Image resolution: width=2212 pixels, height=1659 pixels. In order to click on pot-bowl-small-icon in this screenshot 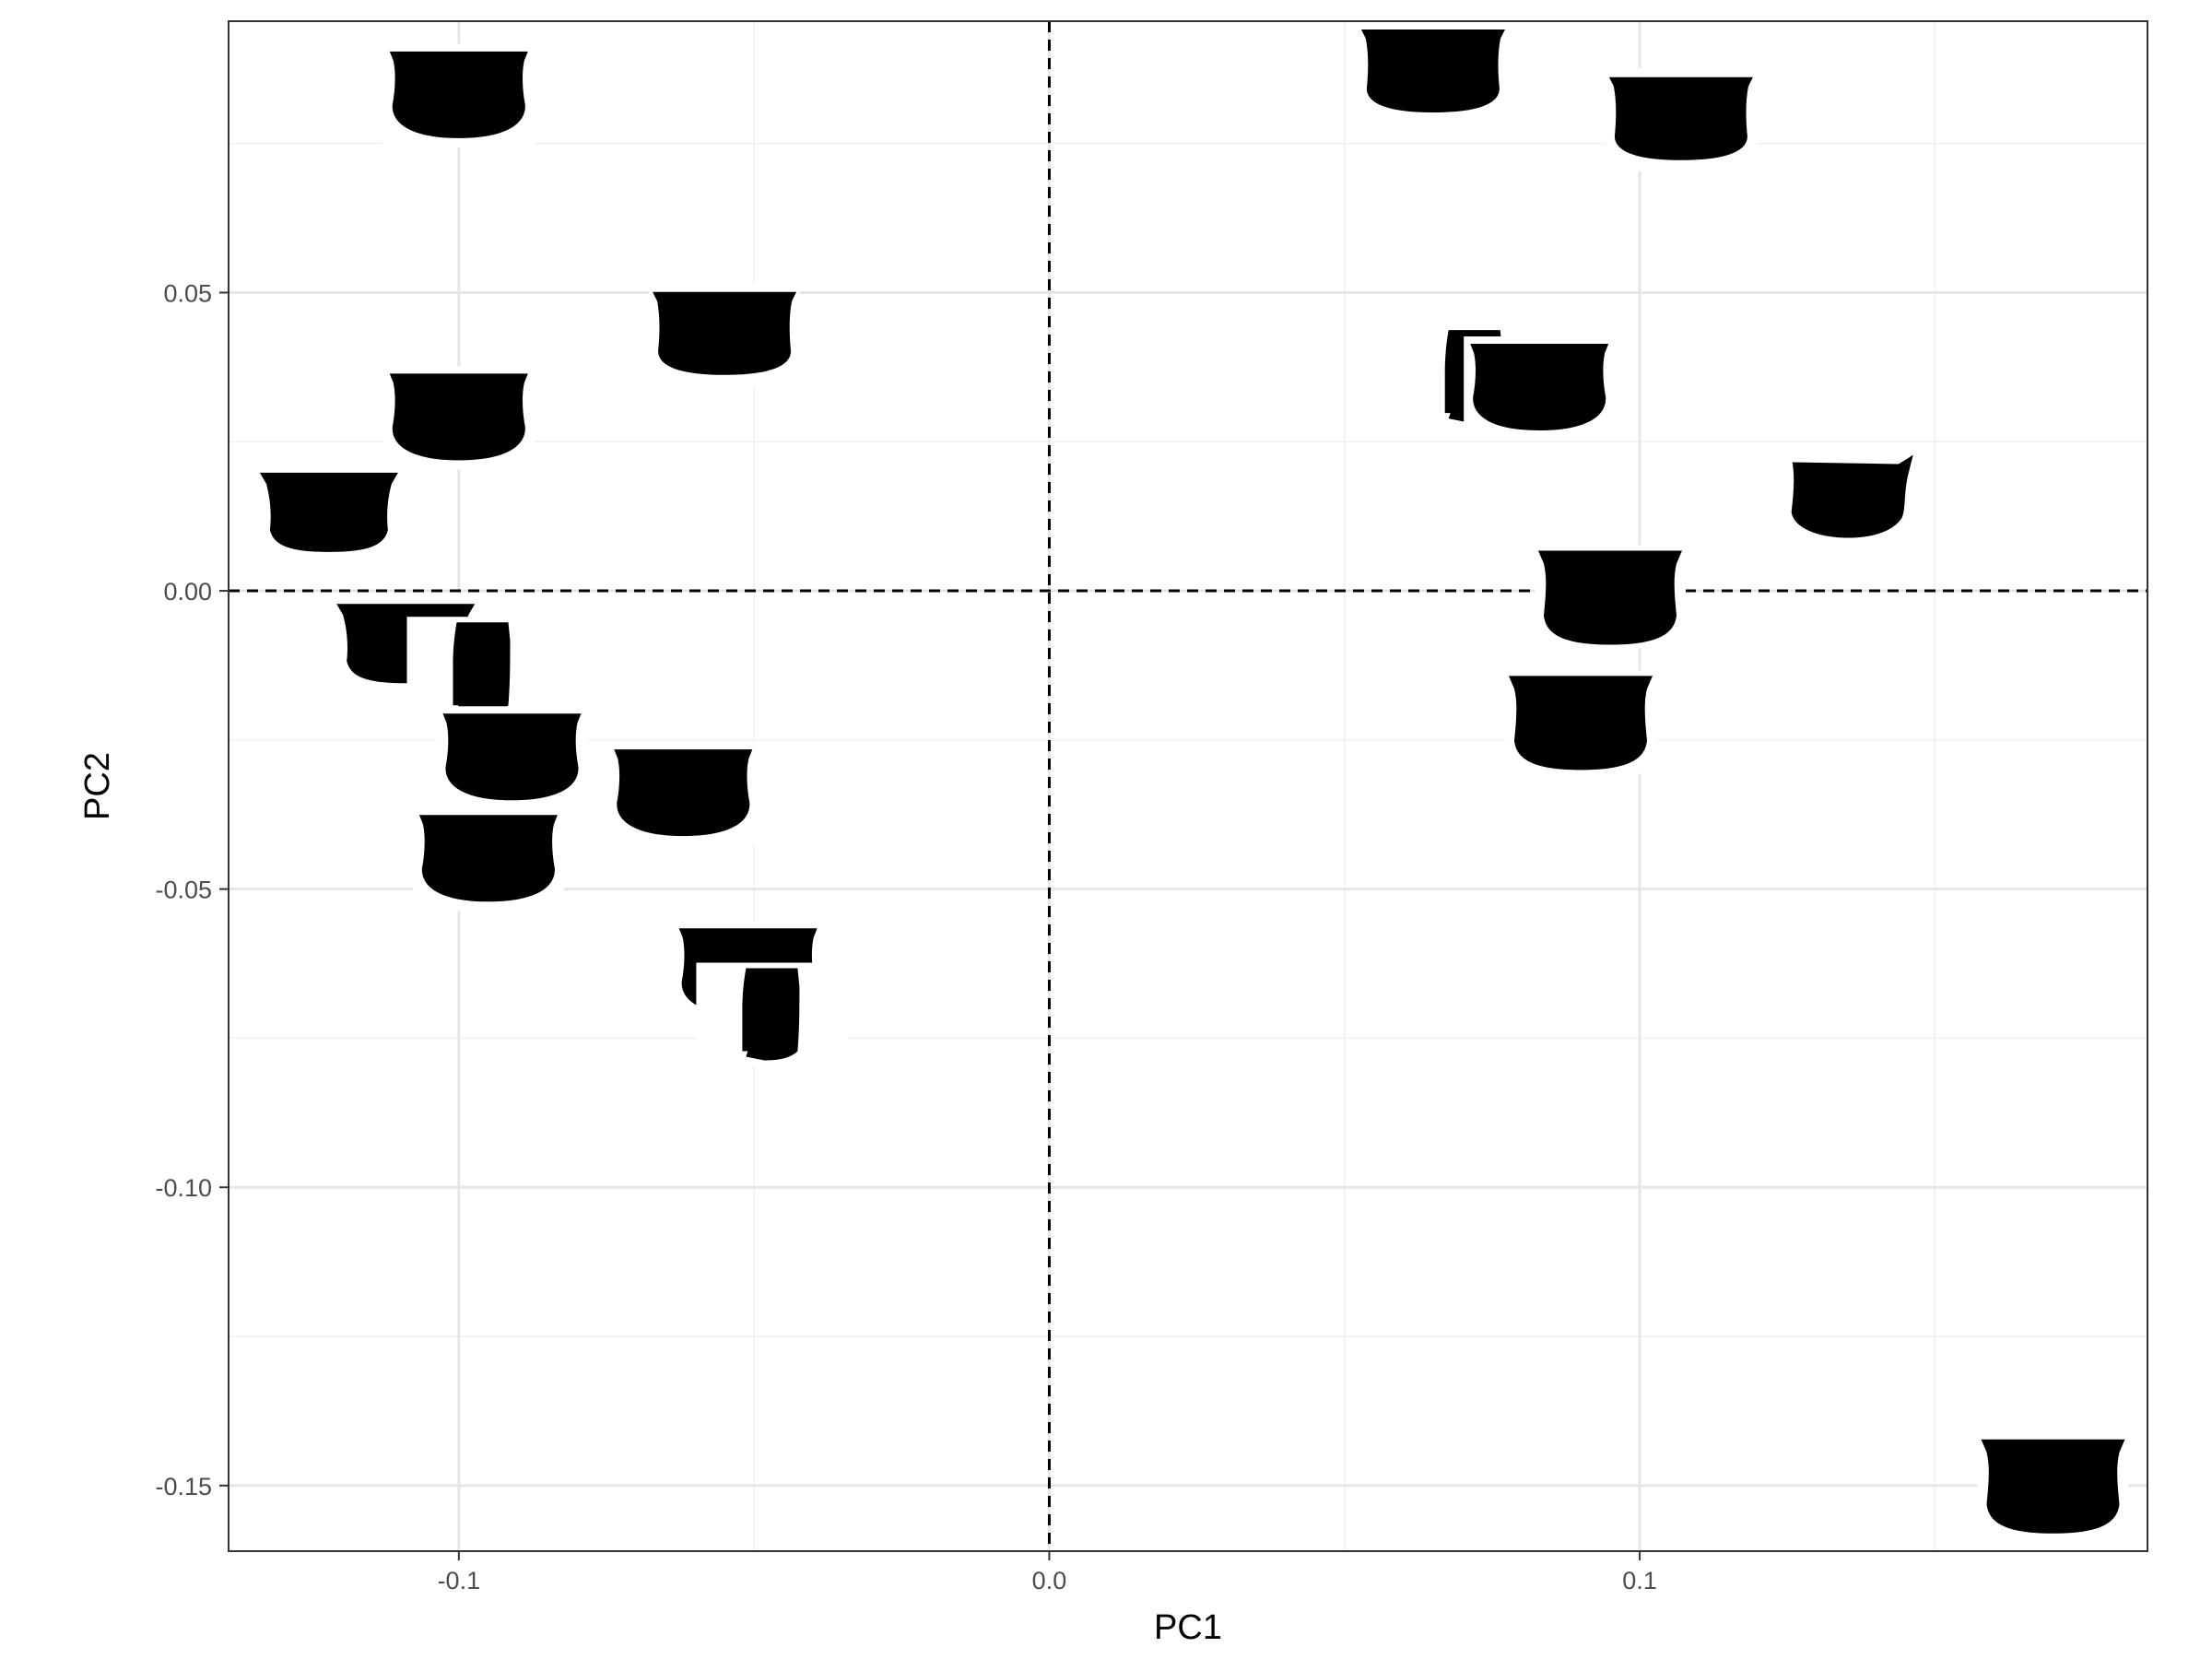, I will do `click(328, 512)`.